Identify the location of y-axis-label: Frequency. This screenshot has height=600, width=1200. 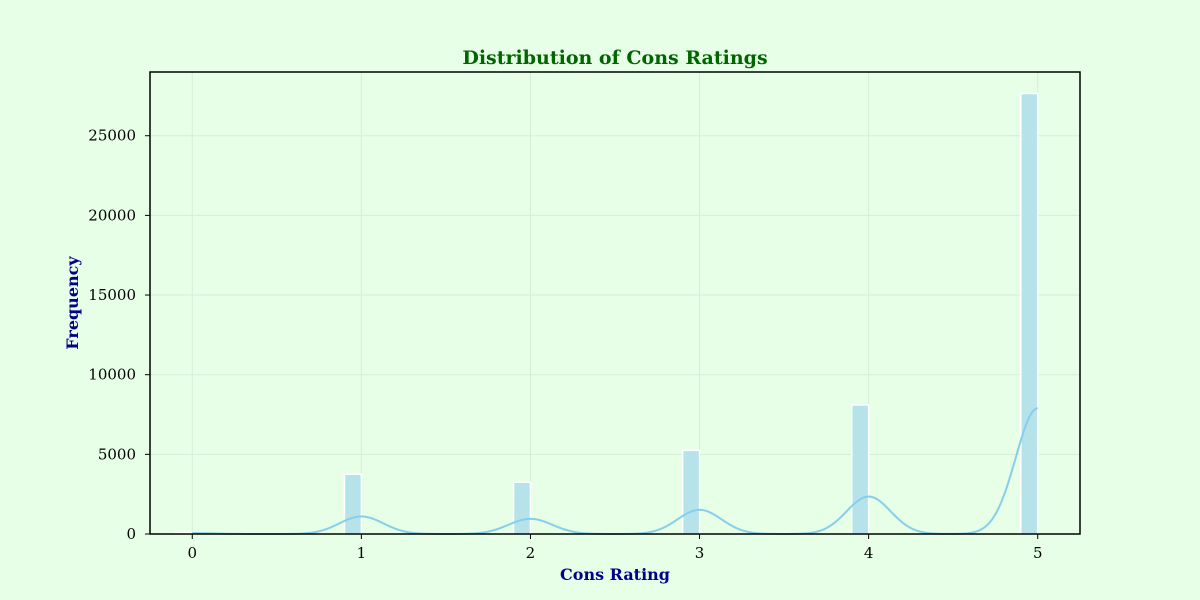
(72, 303).